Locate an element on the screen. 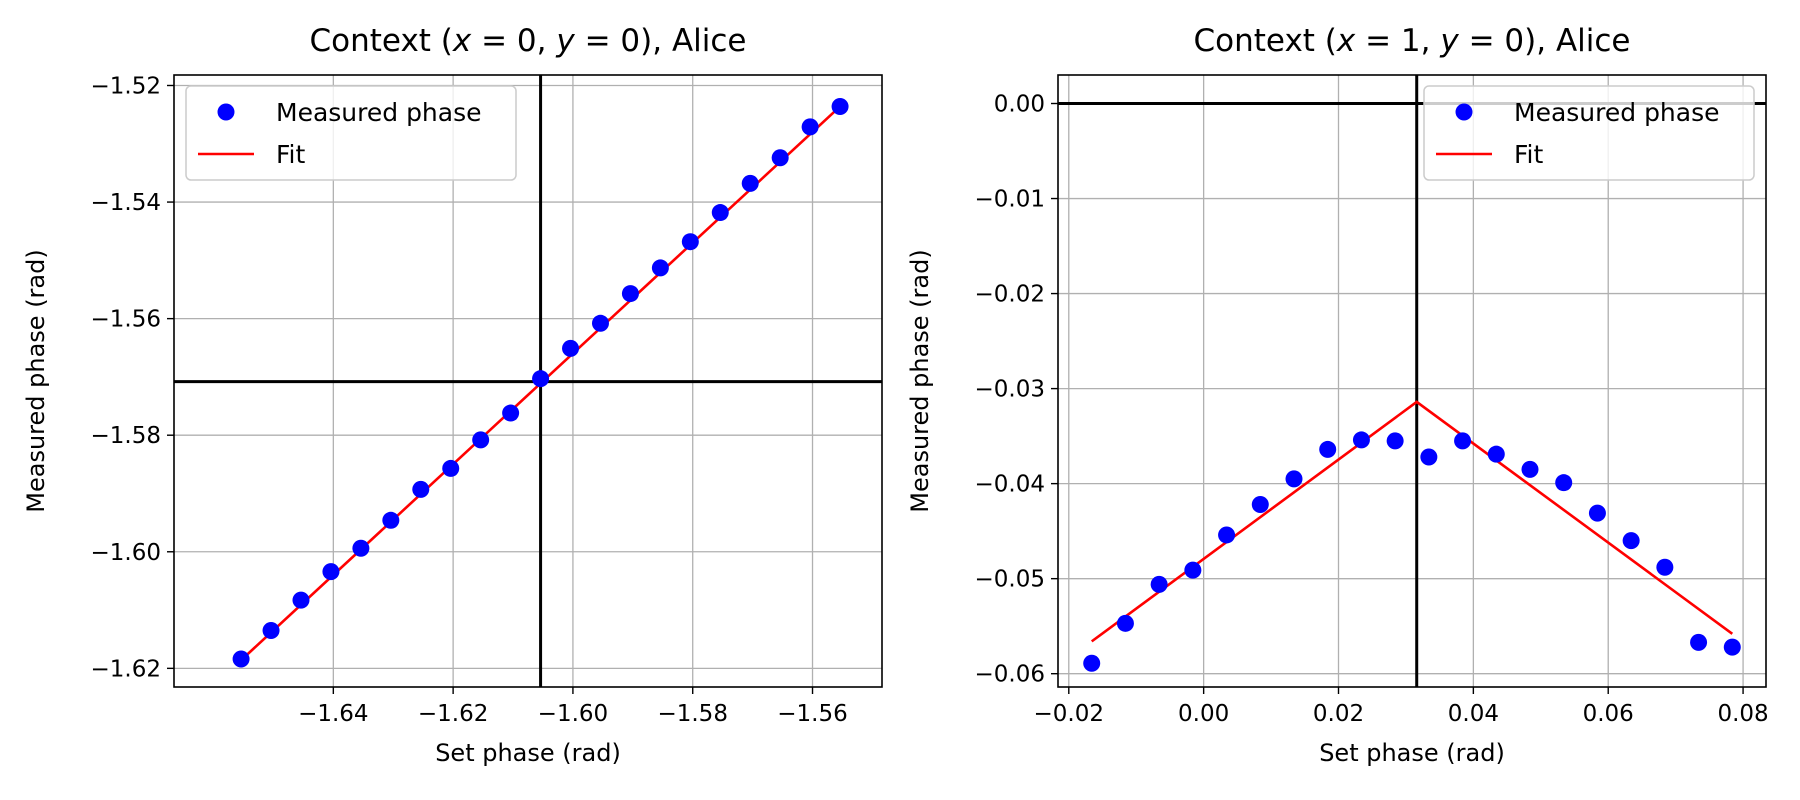  chart-1-title-part: y is located at coordinates (565, 41).